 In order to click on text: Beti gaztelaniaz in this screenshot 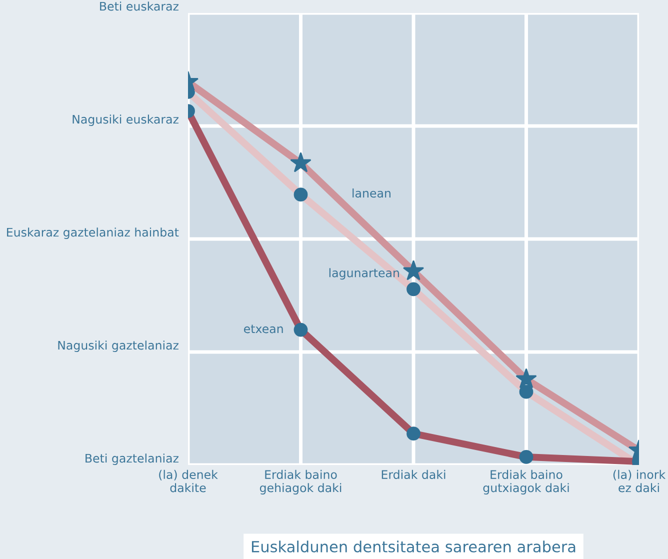, I will do `click(132, 459)`.